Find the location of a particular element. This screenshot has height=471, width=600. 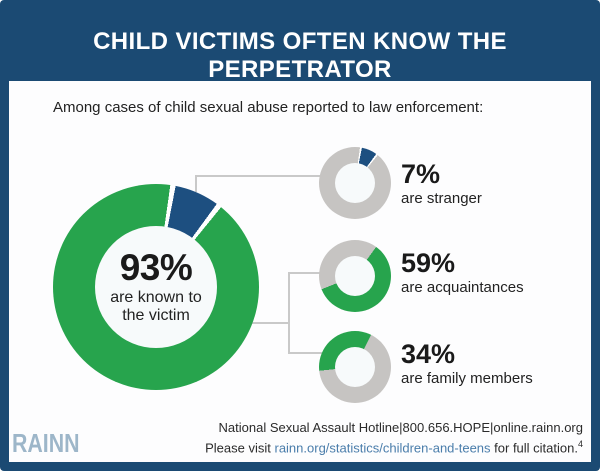

stat-caption: are stranger is located at coordinates (441, 198).